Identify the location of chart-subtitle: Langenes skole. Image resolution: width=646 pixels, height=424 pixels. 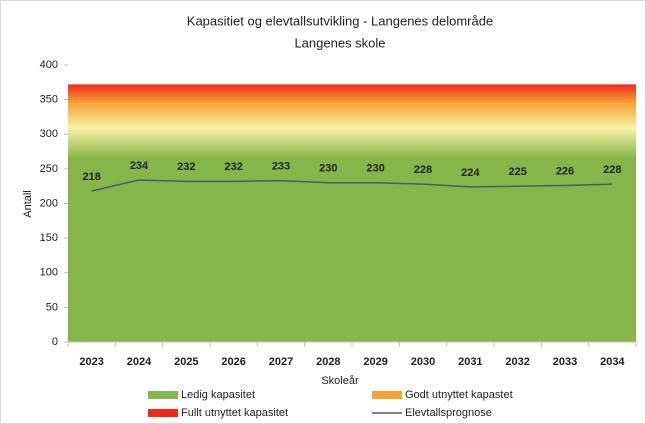
(339, 42).